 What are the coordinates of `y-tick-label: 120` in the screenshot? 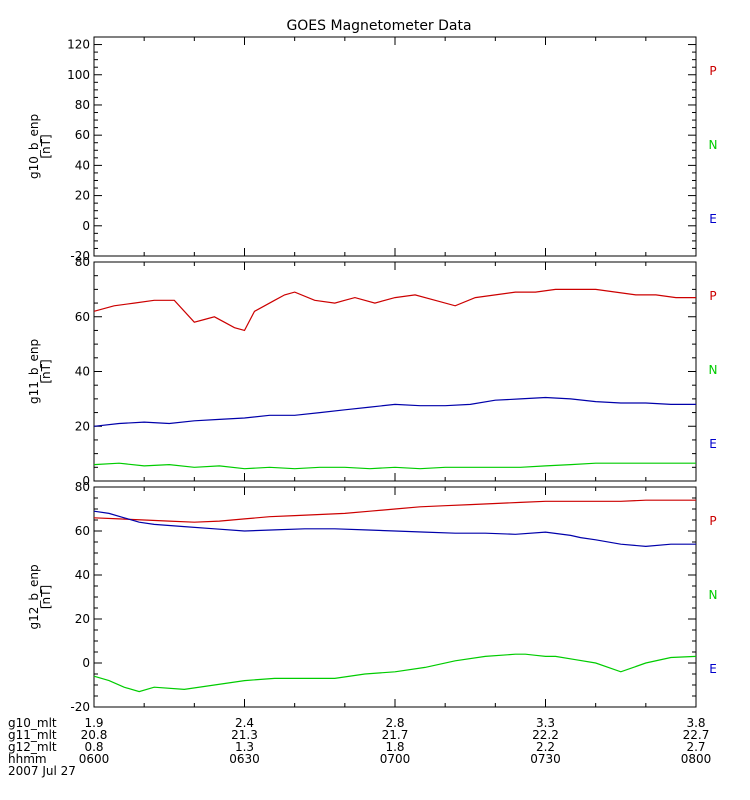 It's located at (78, 45).